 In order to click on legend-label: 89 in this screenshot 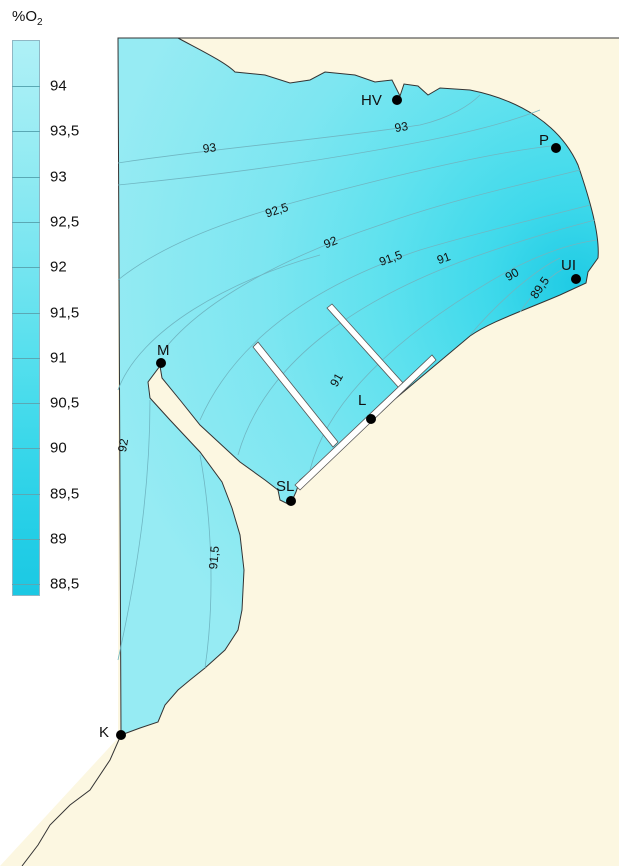, I will do `click(58, 539)`.